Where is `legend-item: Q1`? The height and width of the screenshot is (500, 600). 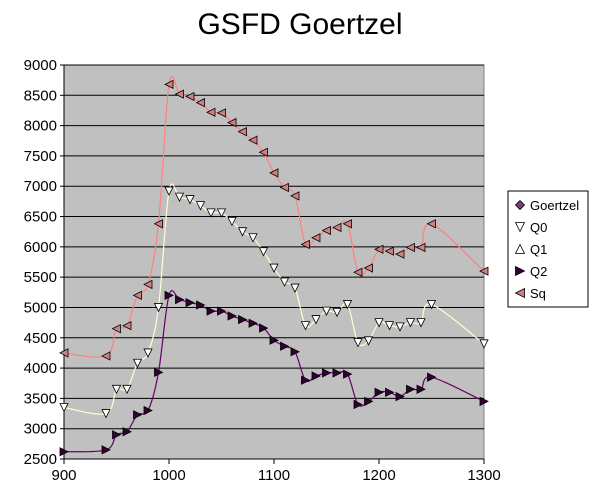
legend-item: Q1 is located at coordinates (530, 249).